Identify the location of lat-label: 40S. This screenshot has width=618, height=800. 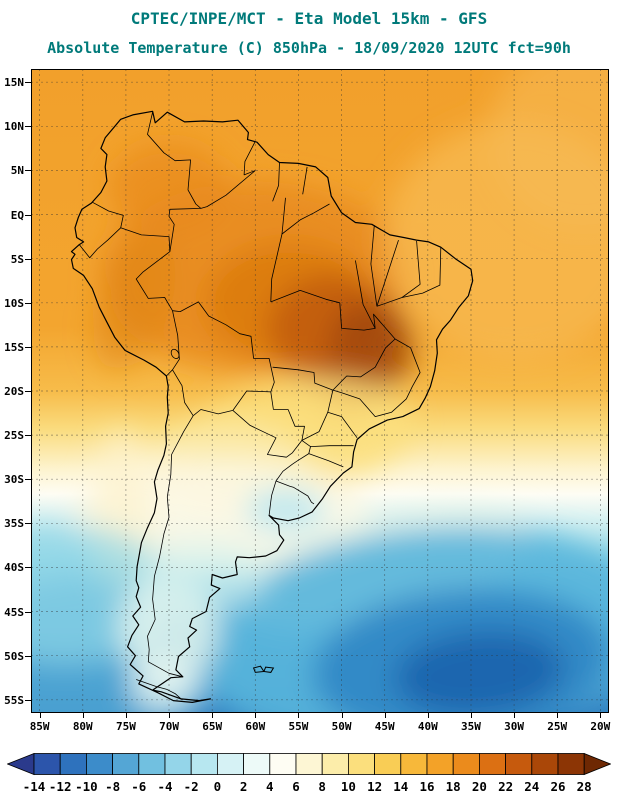
(14, 568).